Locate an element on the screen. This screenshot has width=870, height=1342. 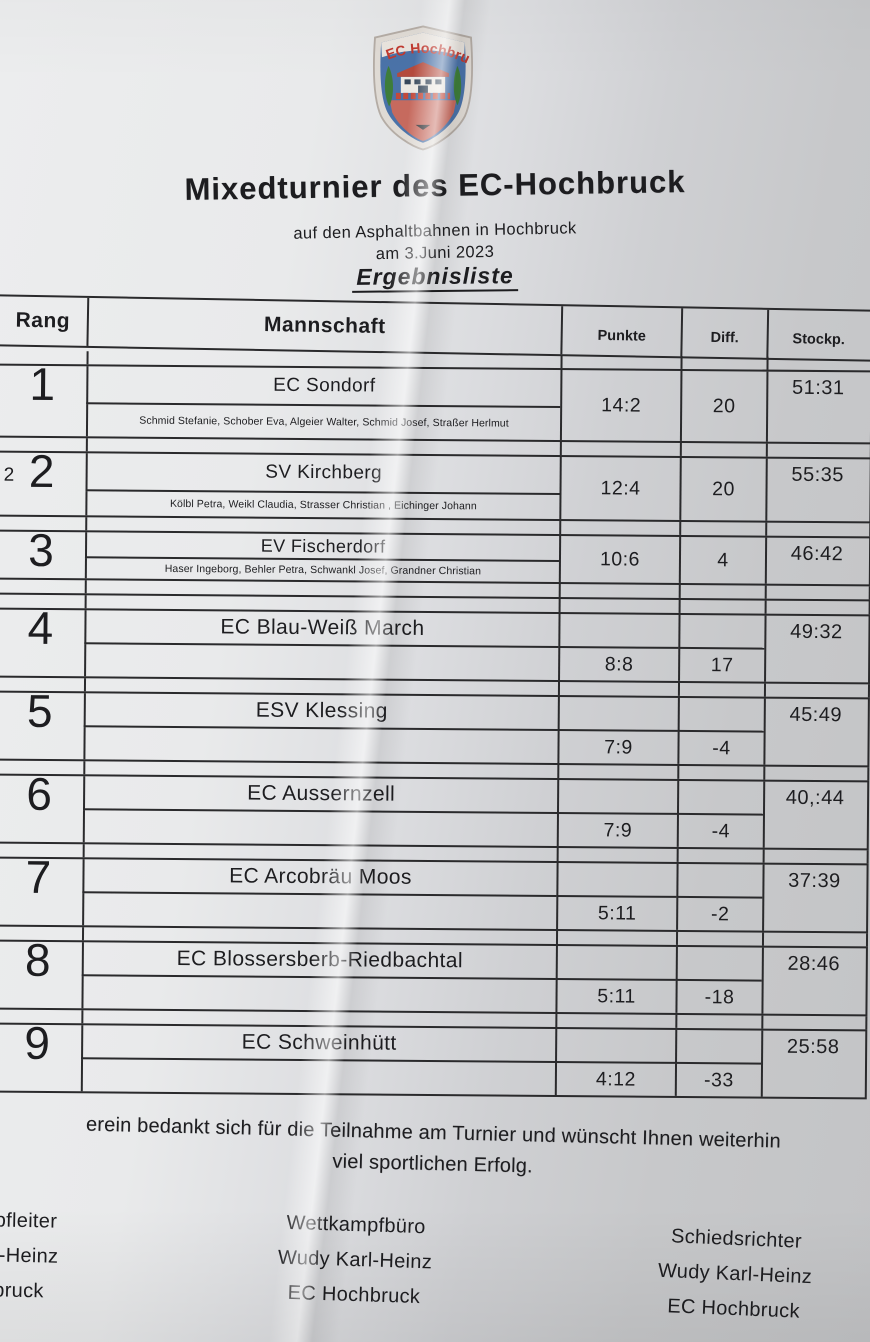
diff-value: 20 is located at coordinates (724, 405).